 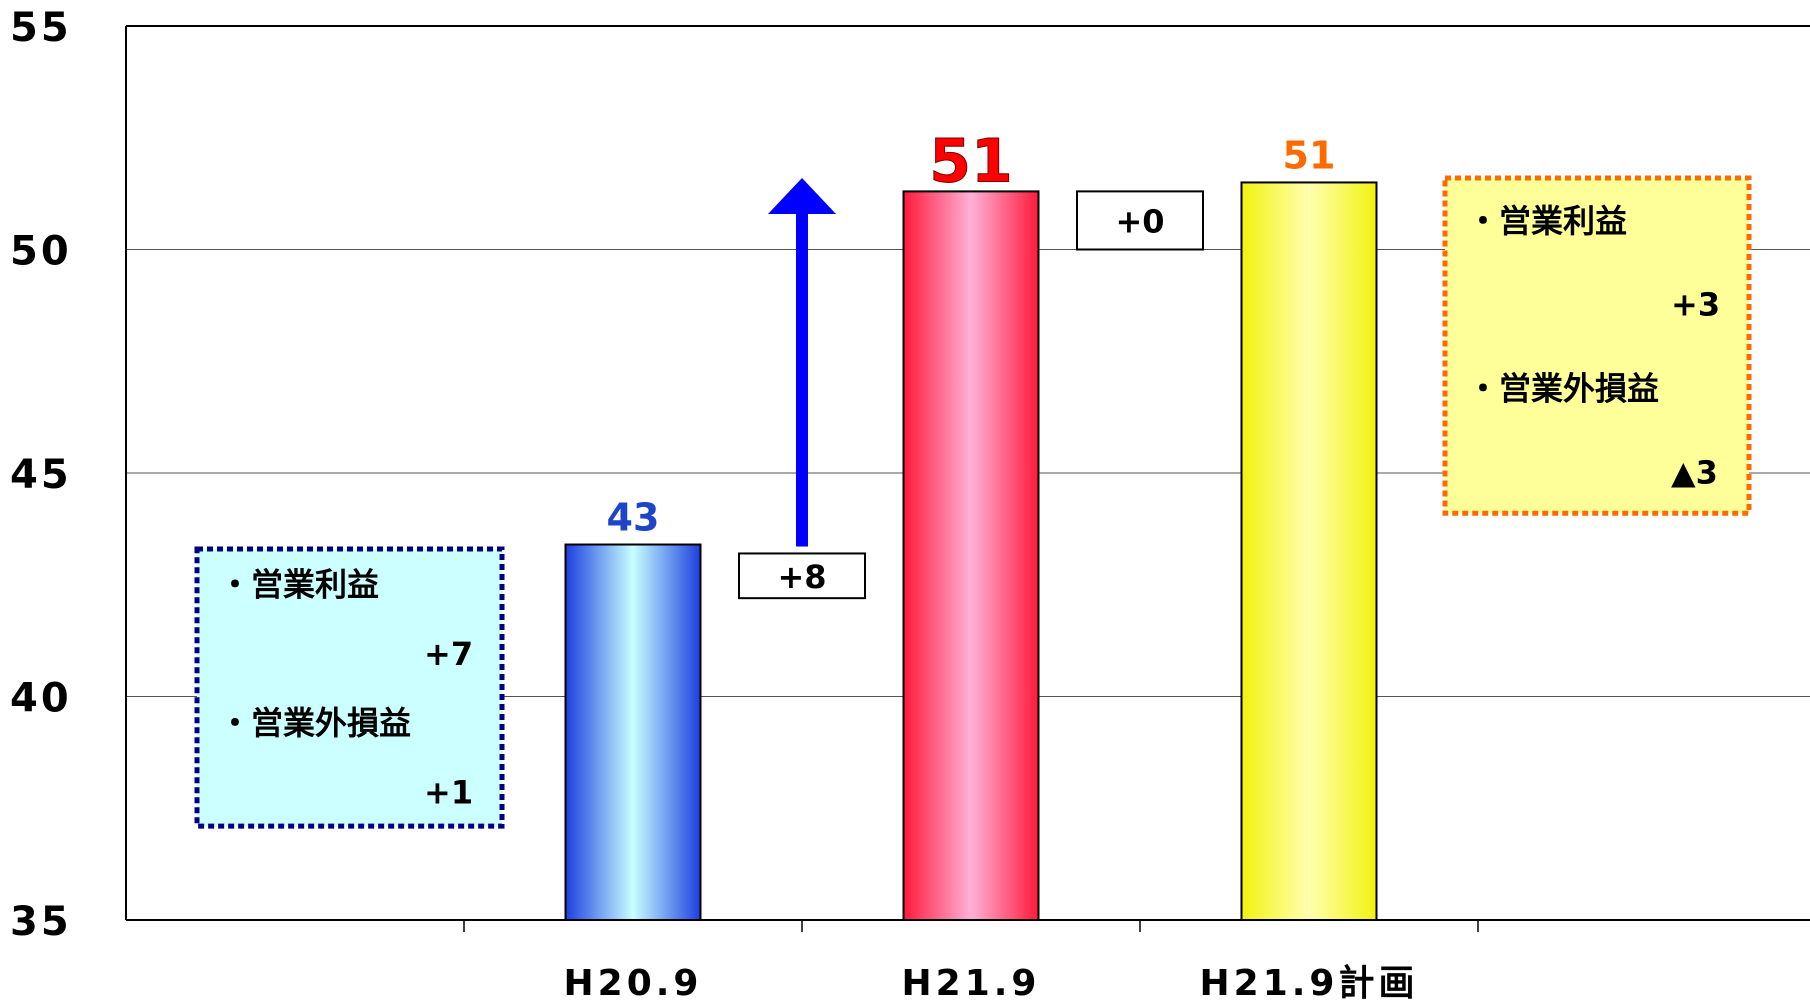 I want to click on y-tick-label: 55, so click(x=41, y=28).